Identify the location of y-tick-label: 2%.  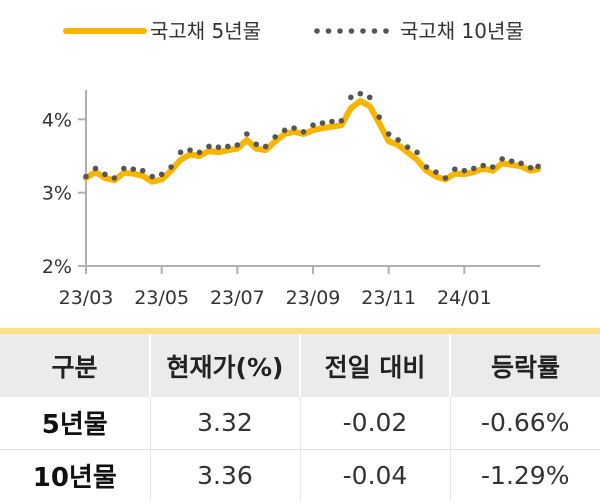
(57, 267).